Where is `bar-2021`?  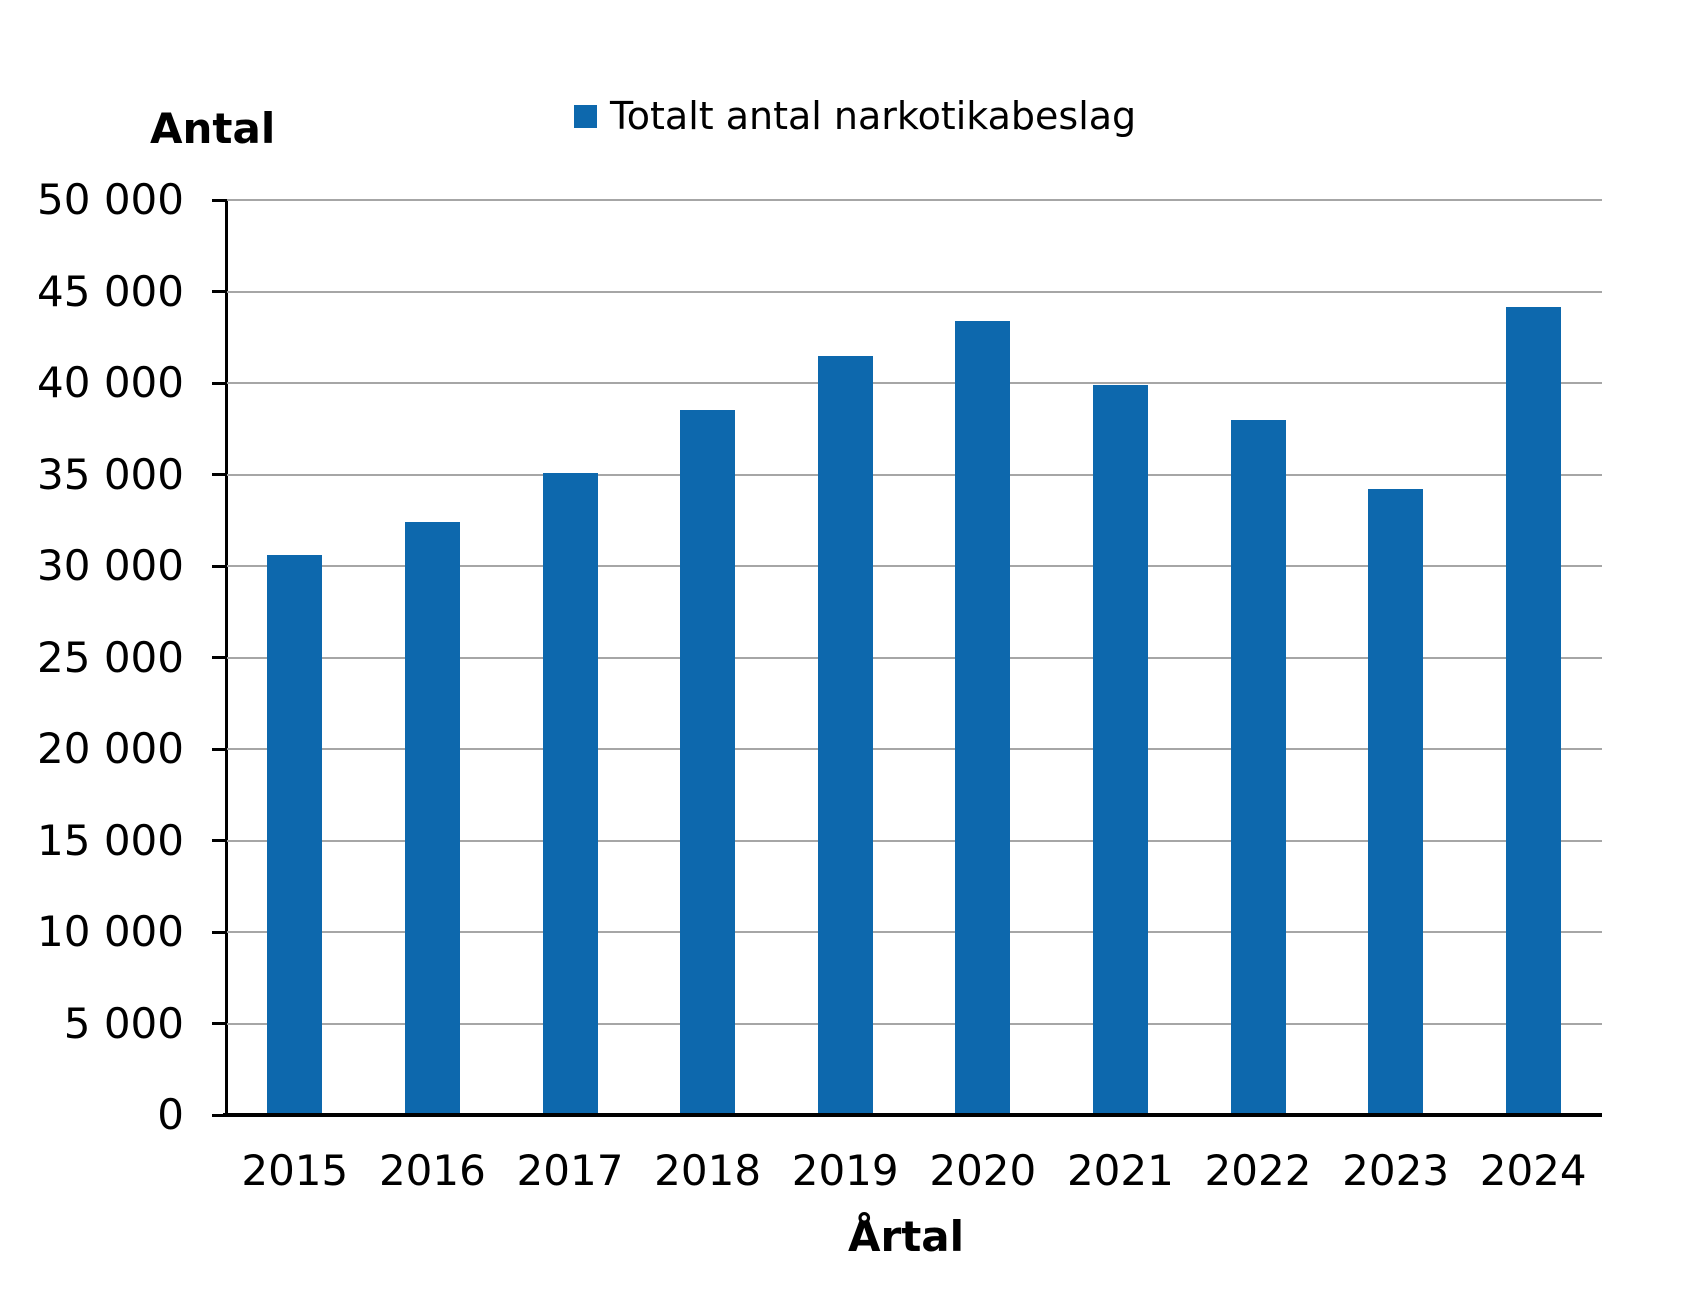
bar-2021 is located at coordinates (1120, 749).